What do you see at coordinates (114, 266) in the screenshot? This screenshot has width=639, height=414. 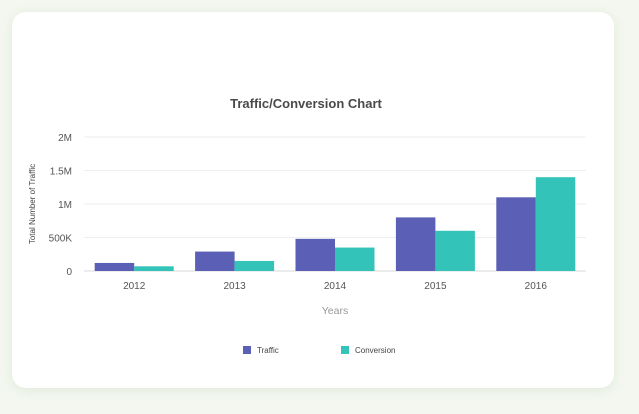 I see `bar-traffic-2012` at bounding box center [114, 266].